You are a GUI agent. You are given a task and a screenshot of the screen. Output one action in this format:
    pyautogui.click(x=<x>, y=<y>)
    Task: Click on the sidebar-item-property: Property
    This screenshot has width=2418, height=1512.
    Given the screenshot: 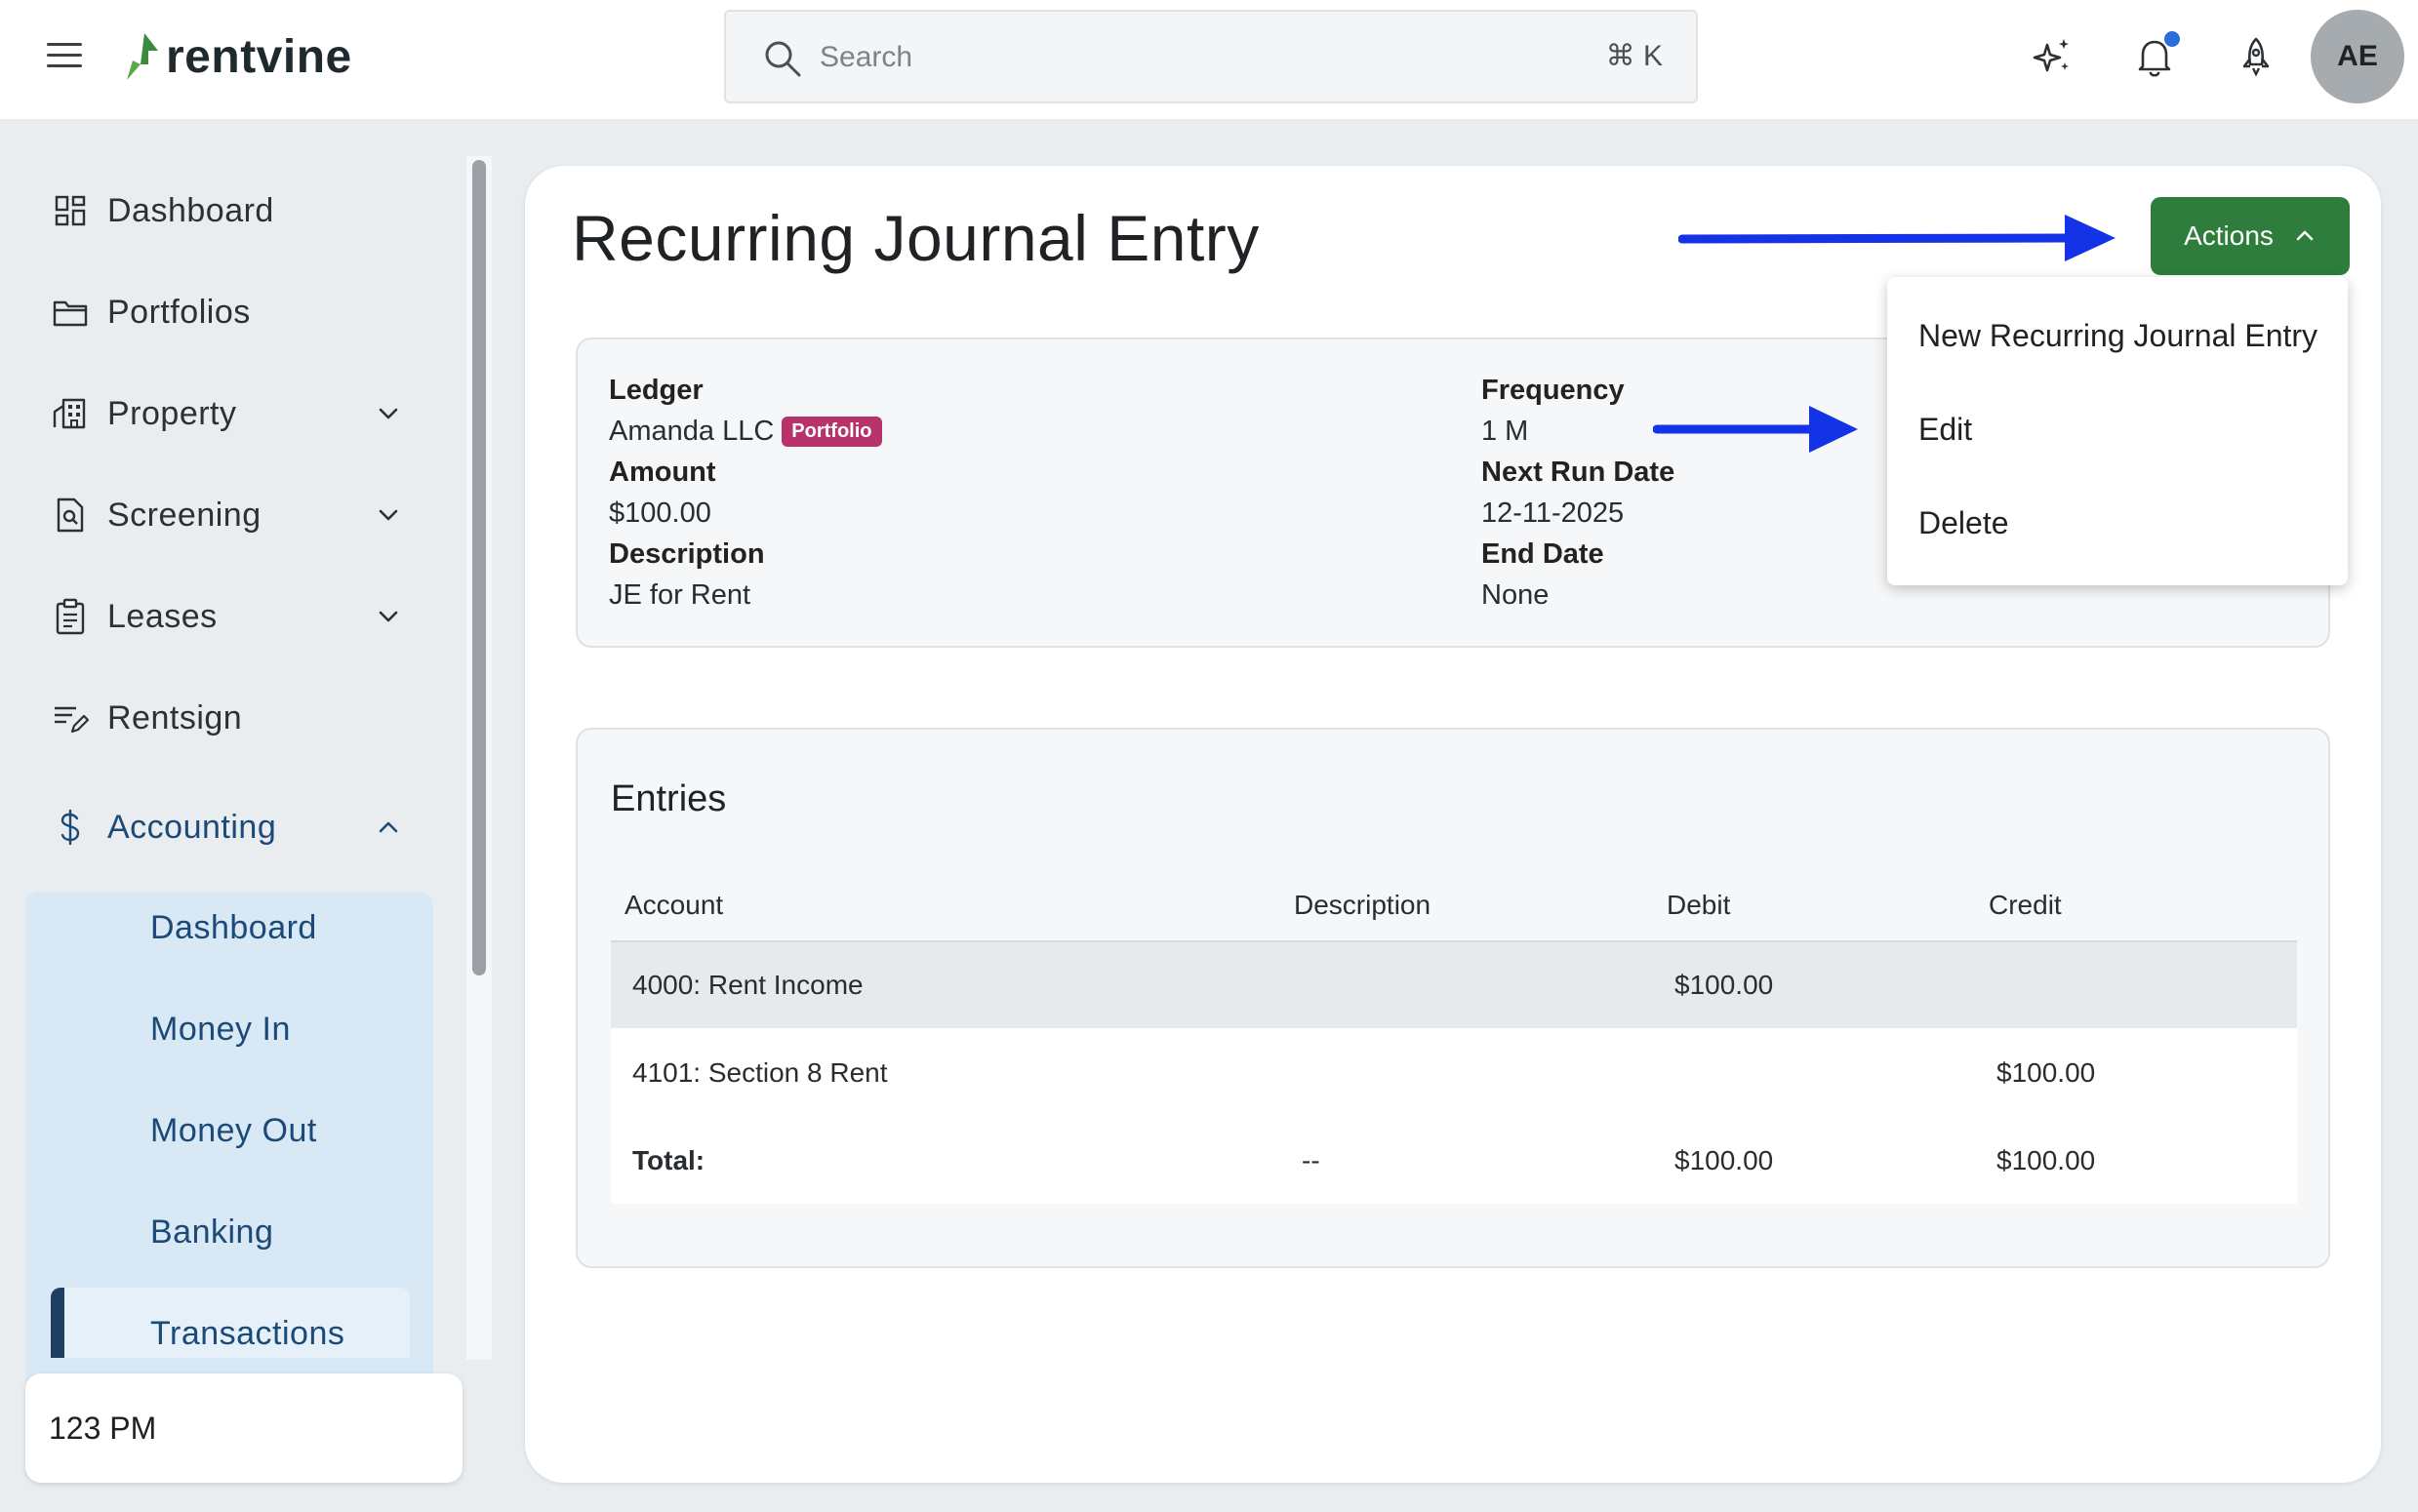 What is the action you would take?
    pyautogui.click(x=232, y=413)
    